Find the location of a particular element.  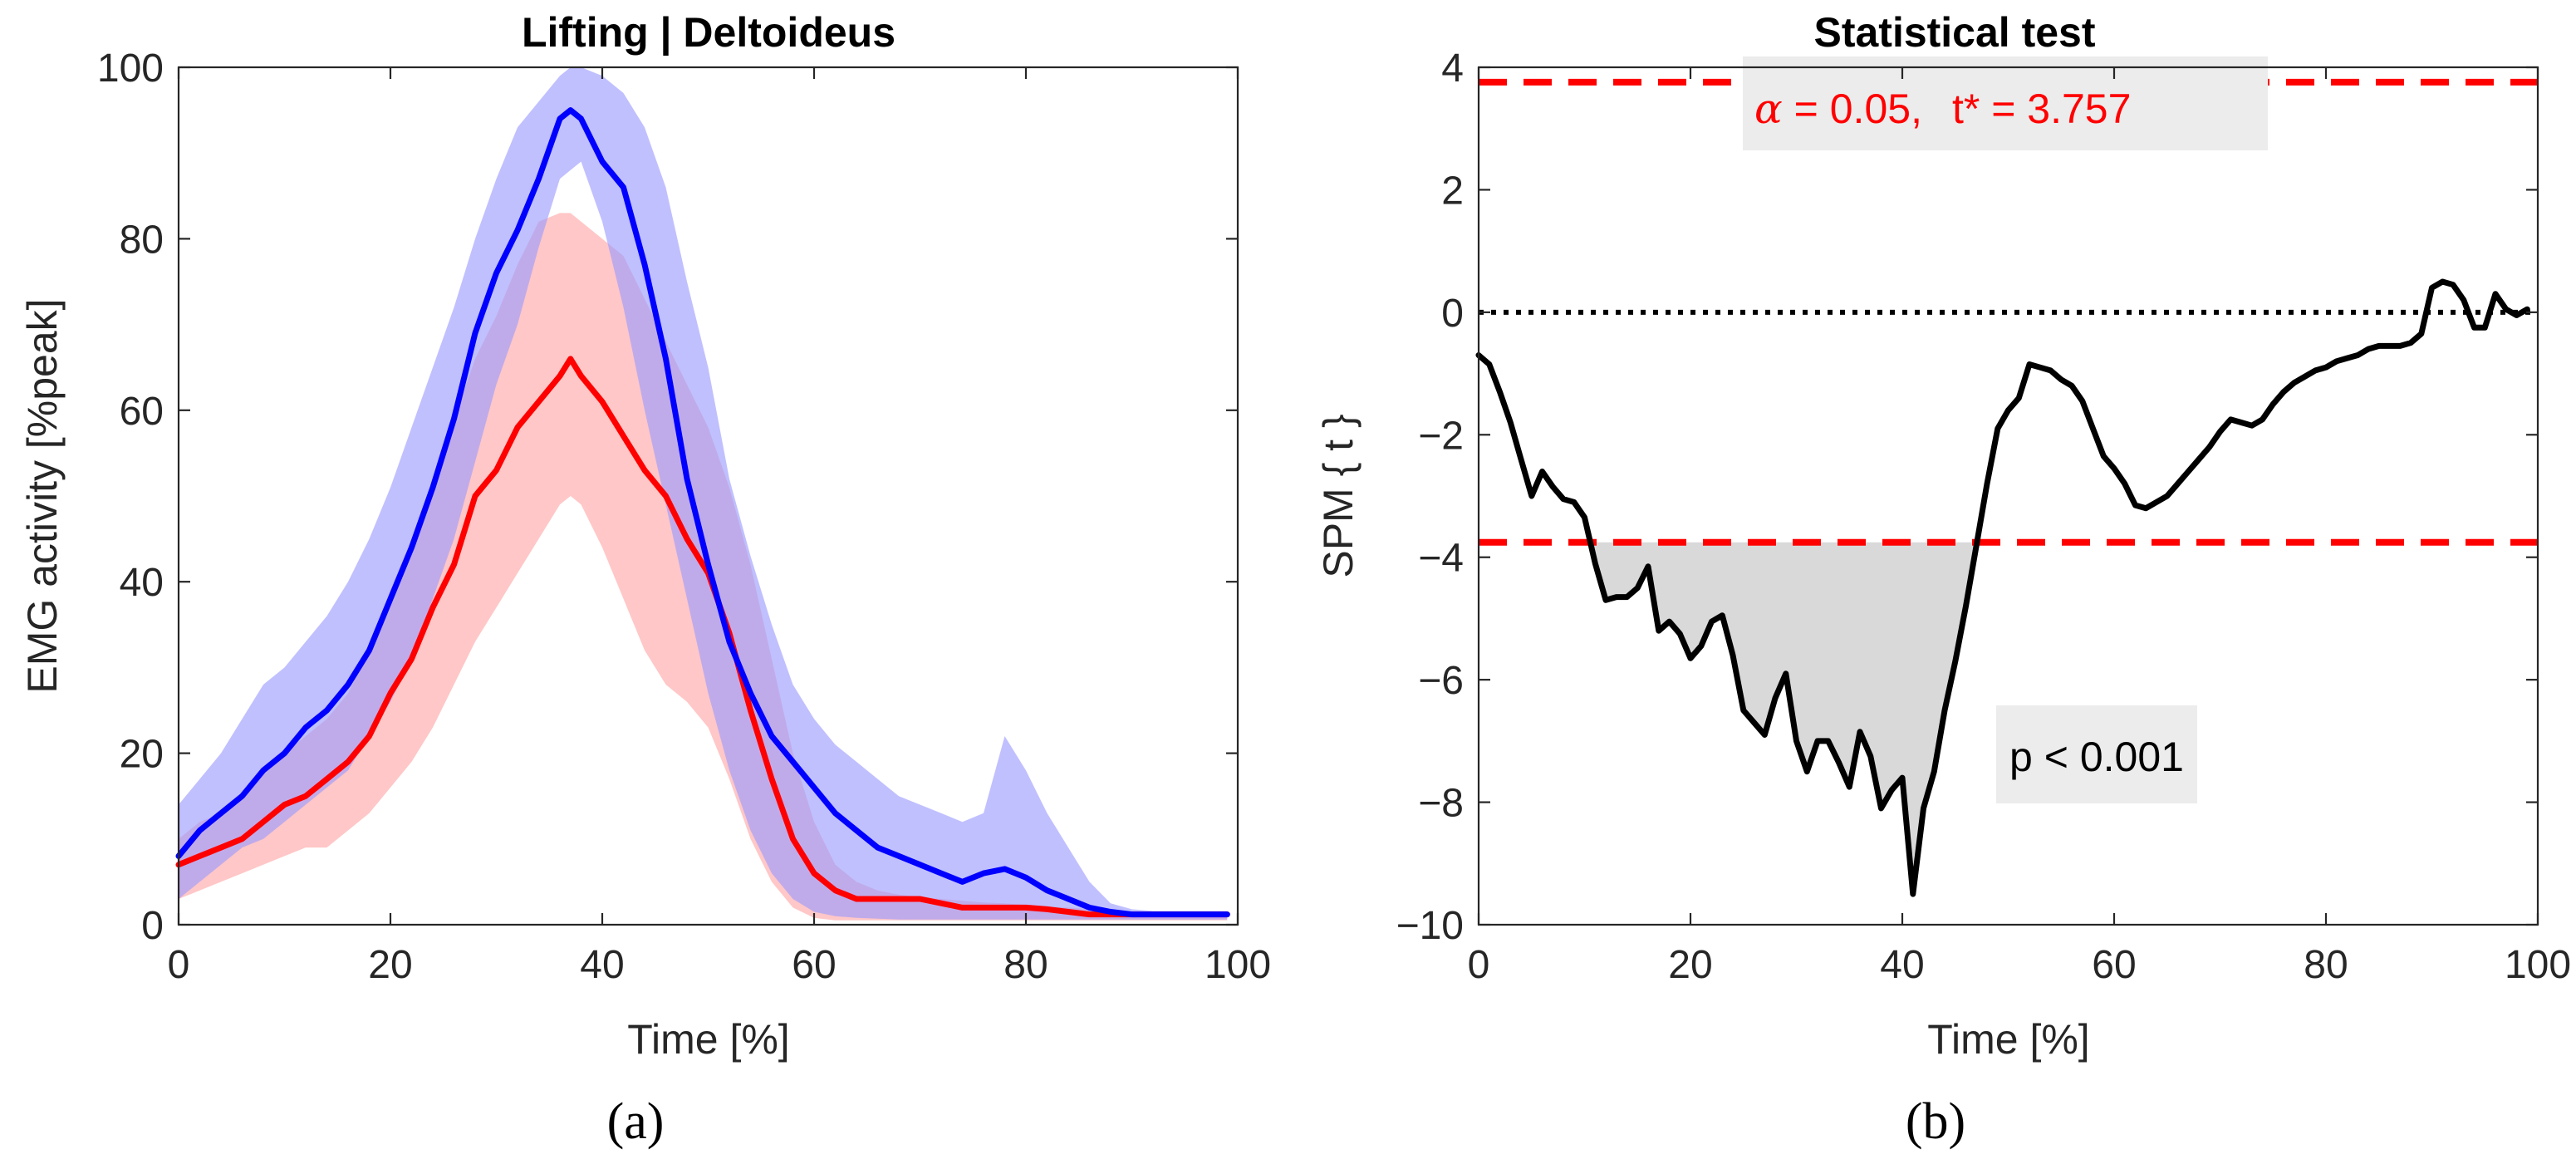

panel-a-y-tick-label: 100 is located at coordinates (130, 69).